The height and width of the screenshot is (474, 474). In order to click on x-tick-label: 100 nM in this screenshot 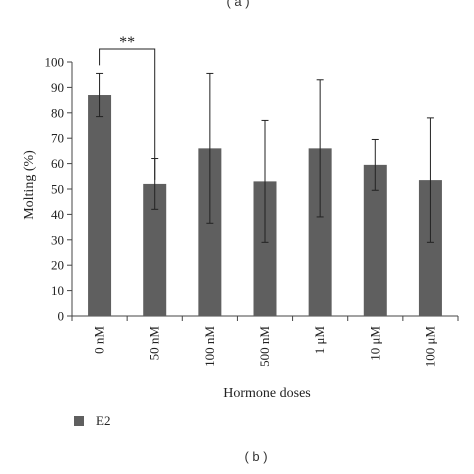, I will do `click(209, 346)`.